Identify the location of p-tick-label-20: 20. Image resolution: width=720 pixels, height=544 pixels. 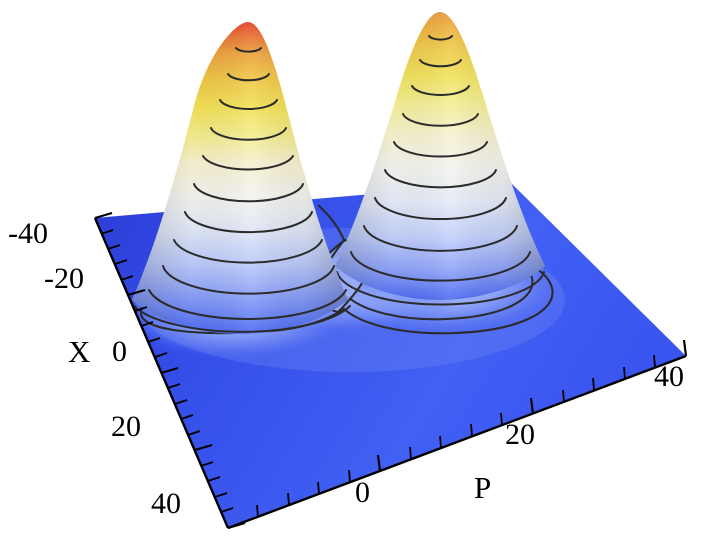
(520, 434).